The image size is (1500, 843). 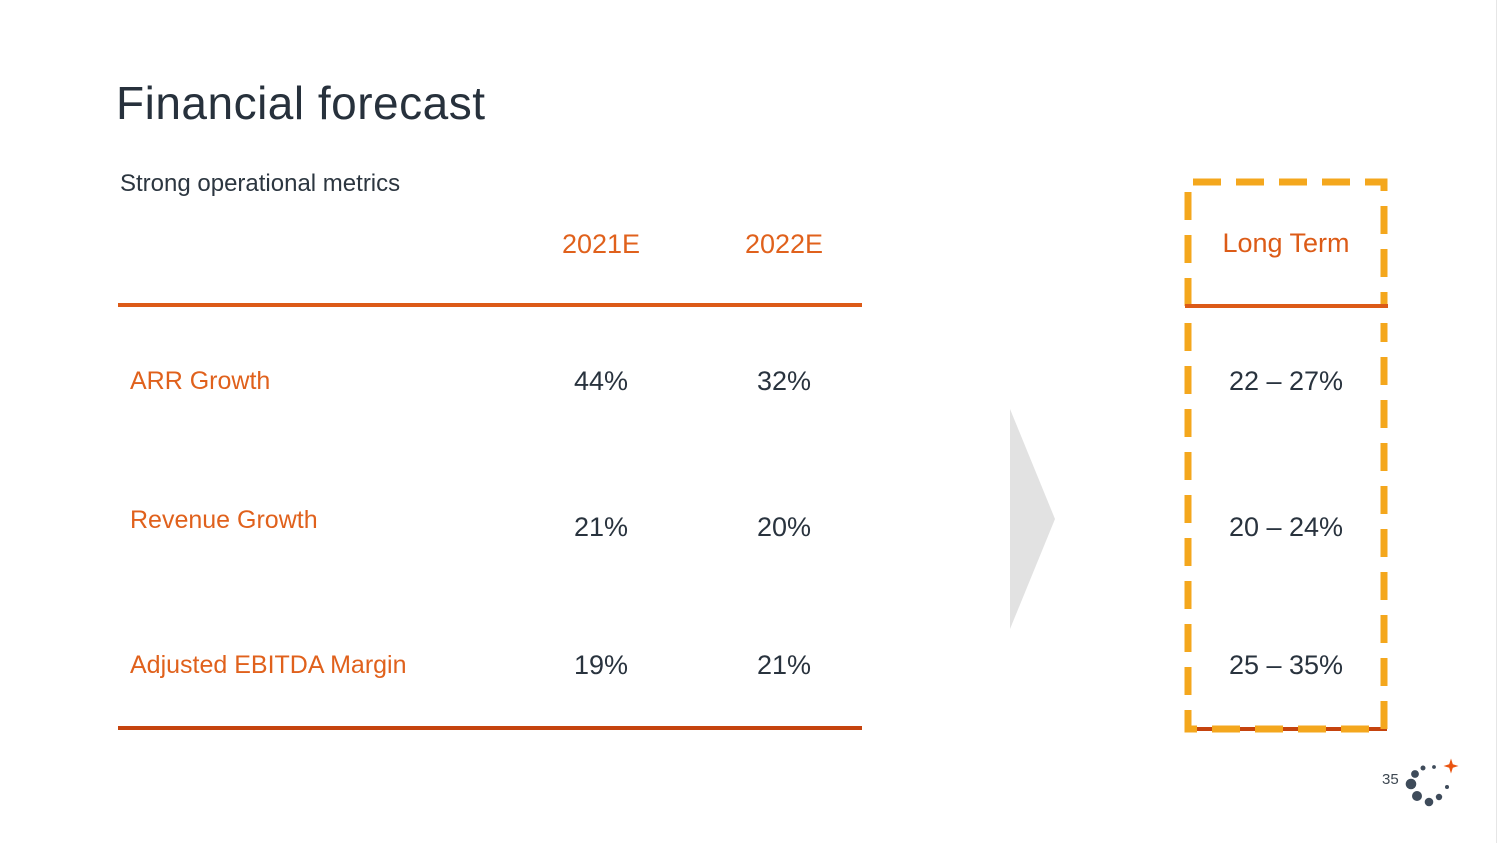 I want to click on metric-value-2021: 19%, so click(x=601, y=665).